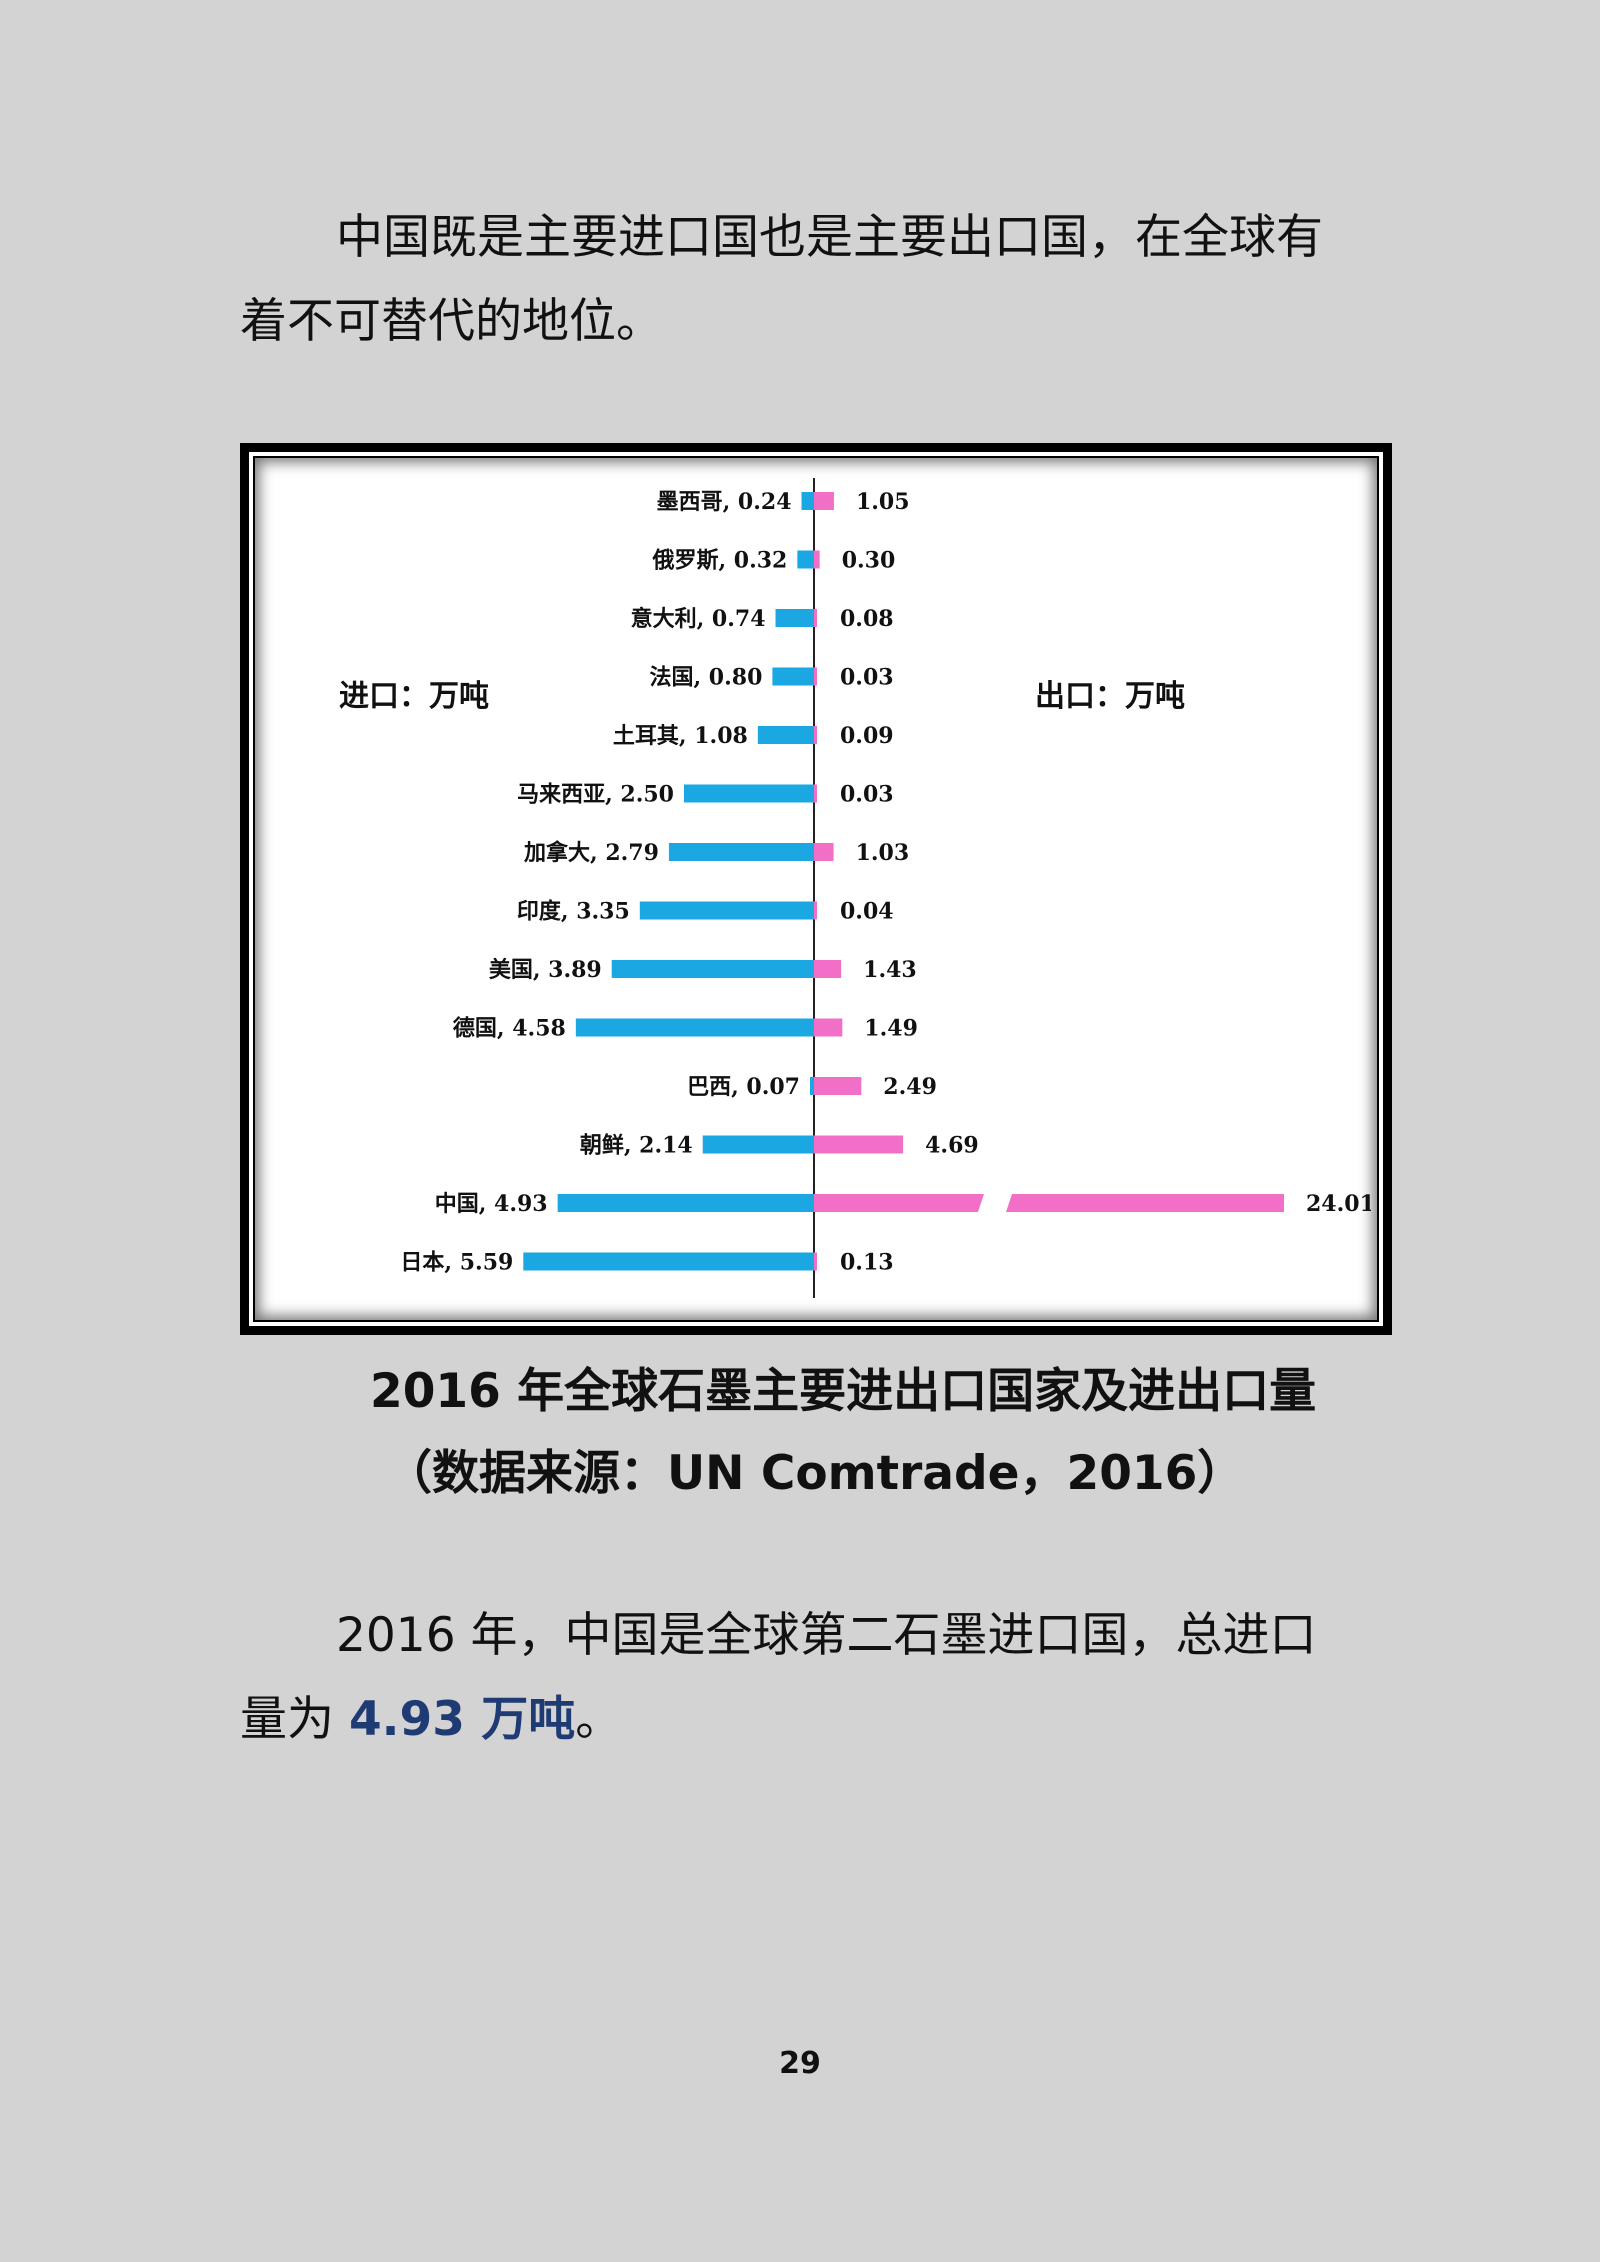 This screenshot has width=1600, height=2262. I want to click on import-label: 意大利, 0.74, so click(698, 619).